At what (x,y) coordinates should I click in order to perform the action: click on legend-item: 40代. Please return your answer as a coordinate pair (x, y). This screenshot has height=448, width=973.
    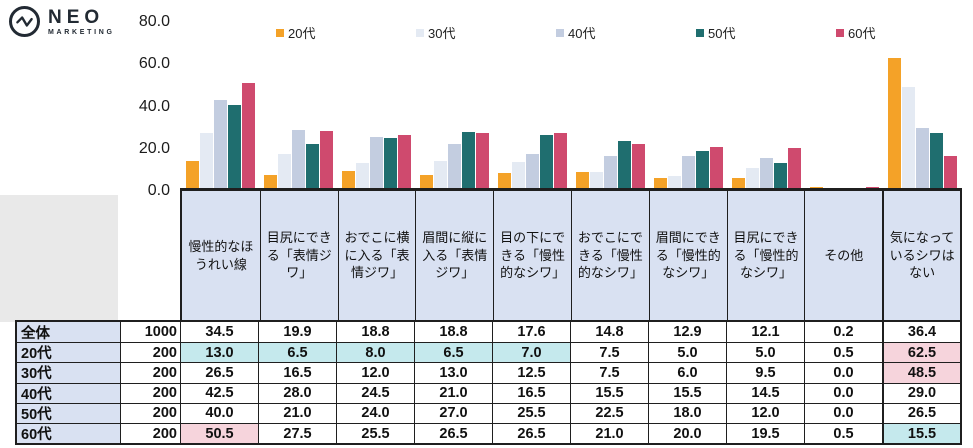
    Looking at the image, I should click on (575, 32).